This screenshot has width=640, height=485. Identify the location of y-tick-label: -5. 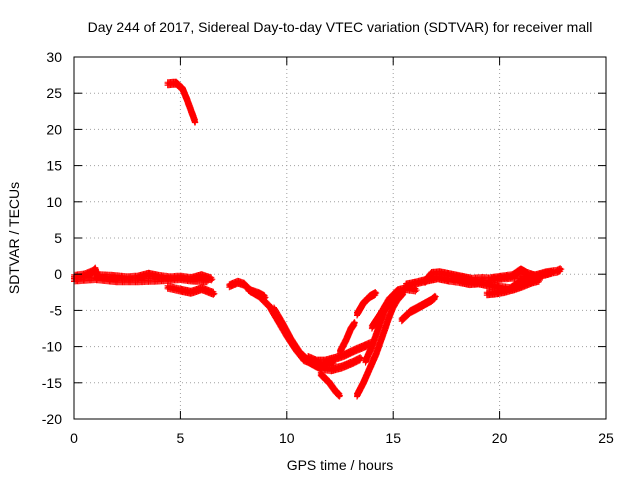
(56, 310).